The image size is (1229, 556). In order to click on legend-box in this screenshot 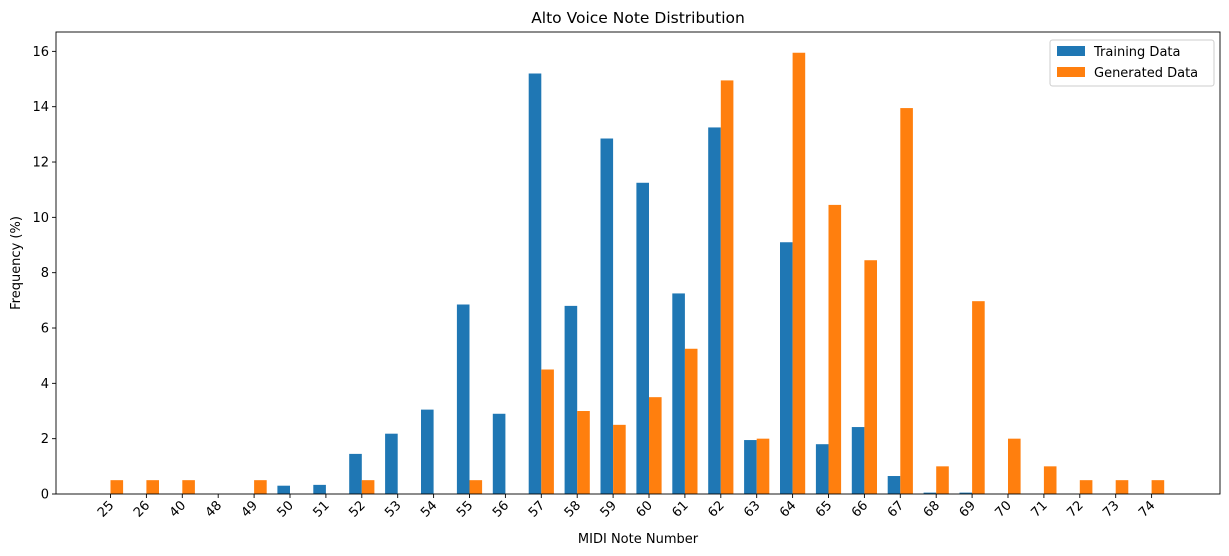, I will do `click(1132, 63)`.